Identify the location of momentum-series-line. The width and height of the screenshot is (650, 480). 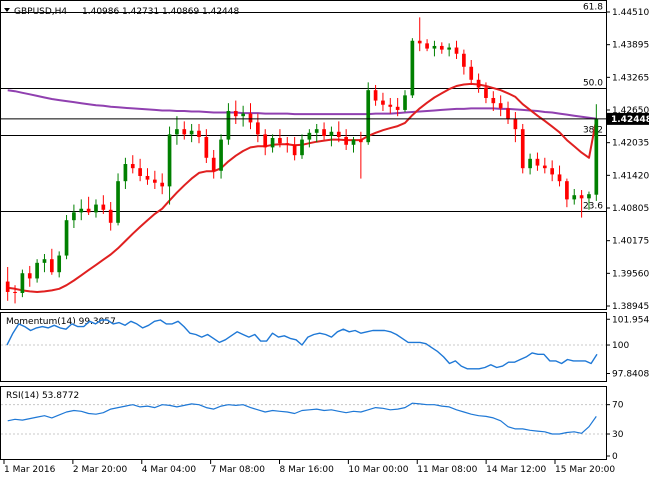
(302, 344).